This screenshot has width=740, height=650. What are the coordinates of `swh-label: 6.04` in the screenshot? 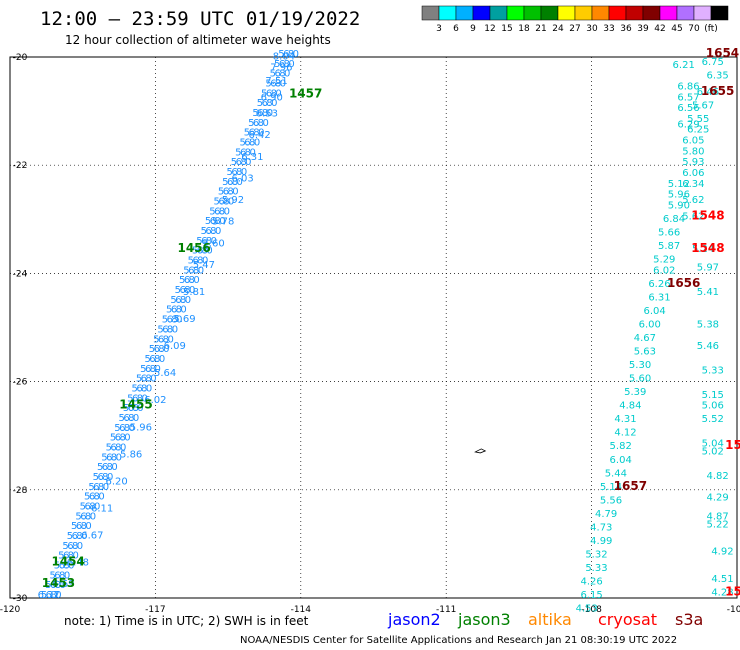 It's located at (621, 460).